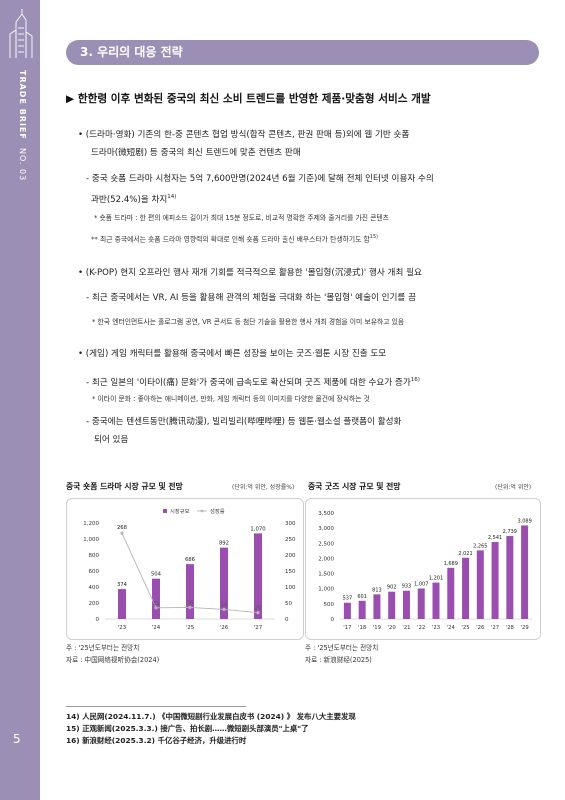 This screenshot has width=565, height=800. Describe the element at coordinates (326, 544) in the screenshot. I see `y-tick-label: 2,500` at that location.